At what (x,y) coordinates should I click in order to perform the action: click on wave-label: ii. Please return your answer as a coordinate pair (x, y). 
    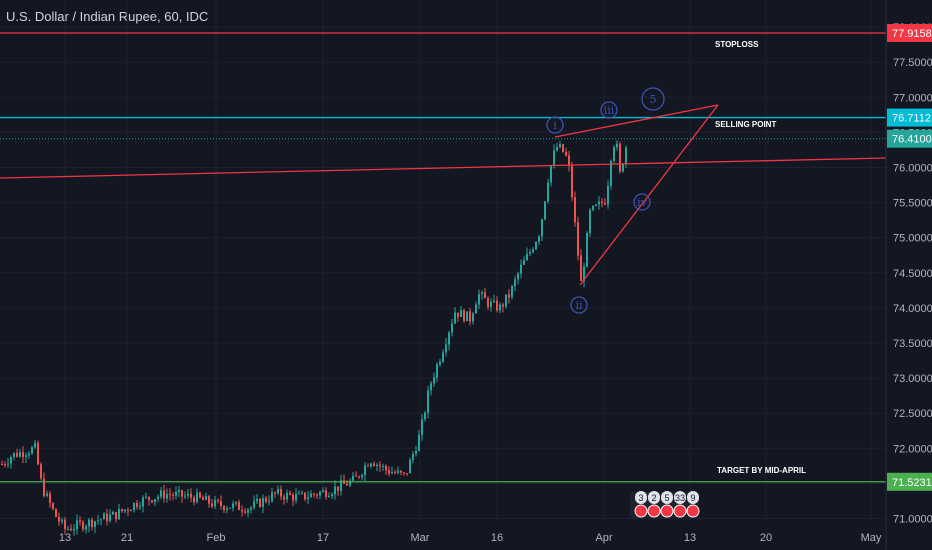
    Looking at the image, I should click on (579, 305).